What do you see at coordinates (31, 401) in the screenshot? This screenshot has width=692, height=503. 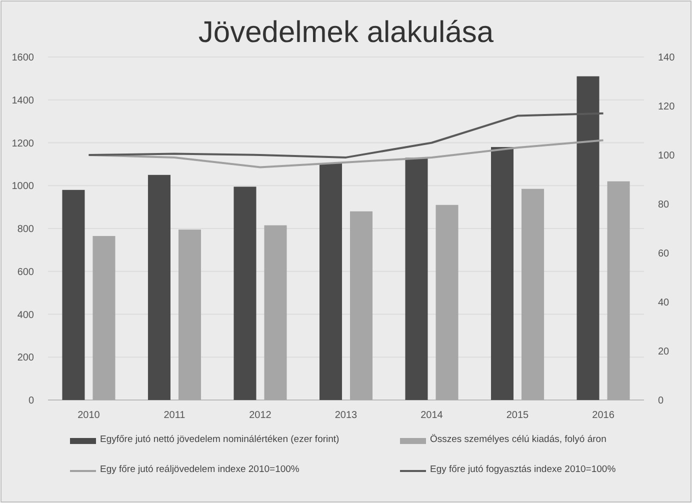 I see `y-tick-label: 0` at bounding box center [31, 401].